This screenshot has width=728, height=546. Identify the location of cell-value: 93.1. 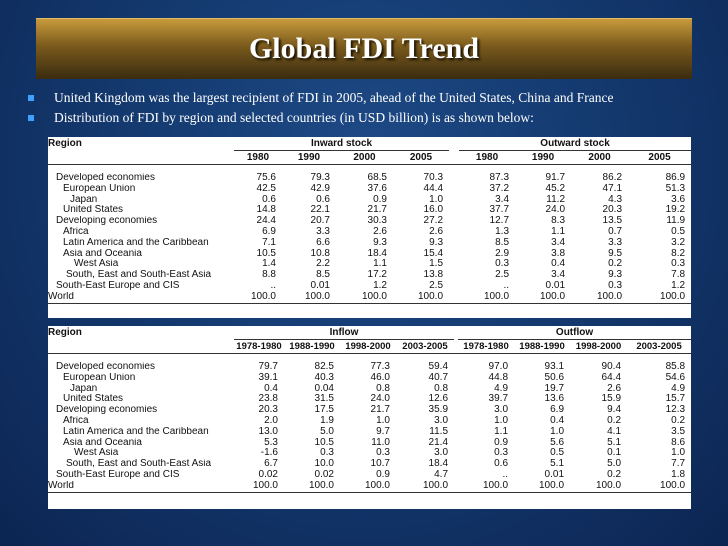
(554, 367).